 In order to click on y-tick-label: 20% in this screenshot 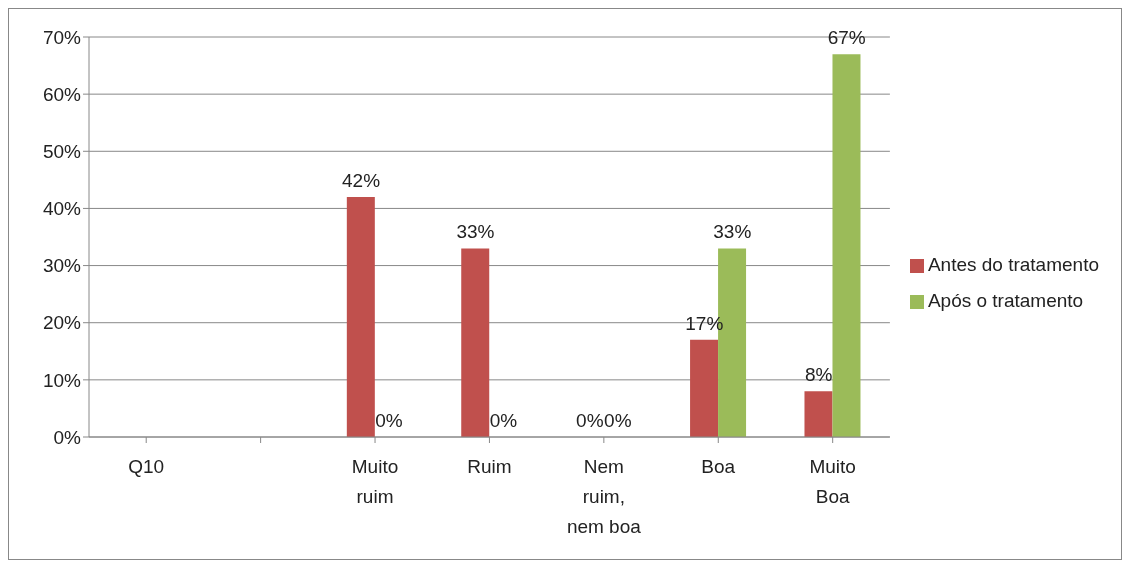, I will do `click(62, 323)`.